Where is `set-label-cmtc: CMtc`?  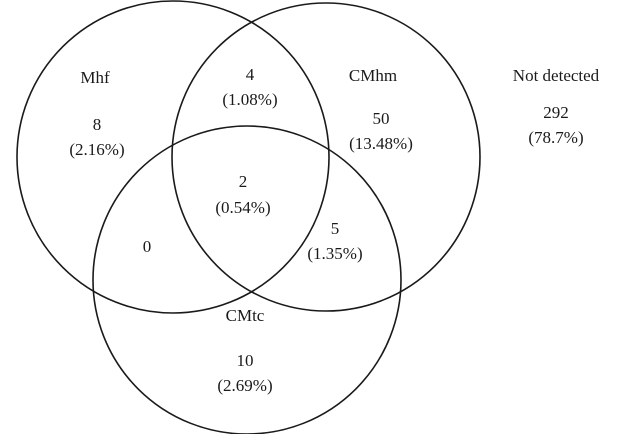 set-label-cmtc: CMtc is located at coordinates (245, 315).